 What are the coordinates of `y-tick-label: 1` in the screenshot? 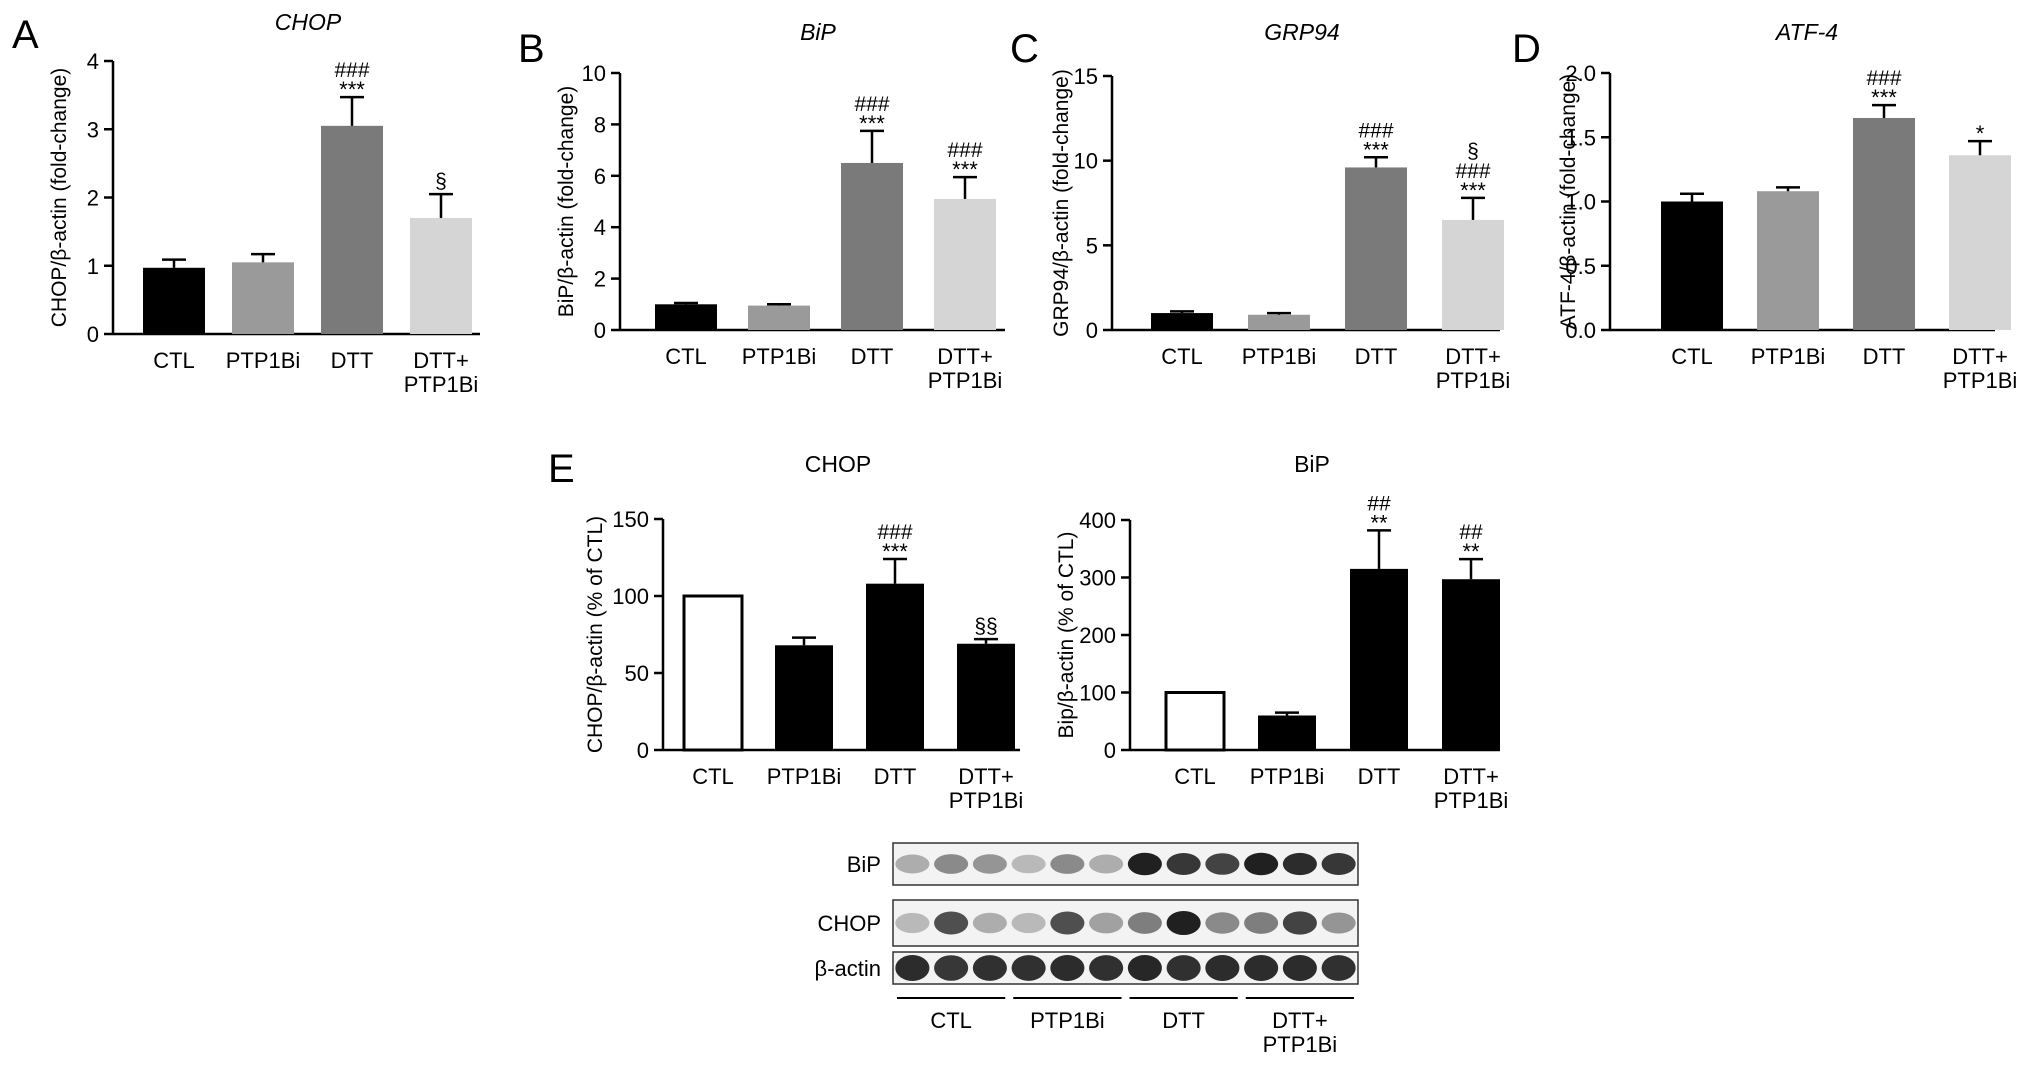 It's located at (93, 266).